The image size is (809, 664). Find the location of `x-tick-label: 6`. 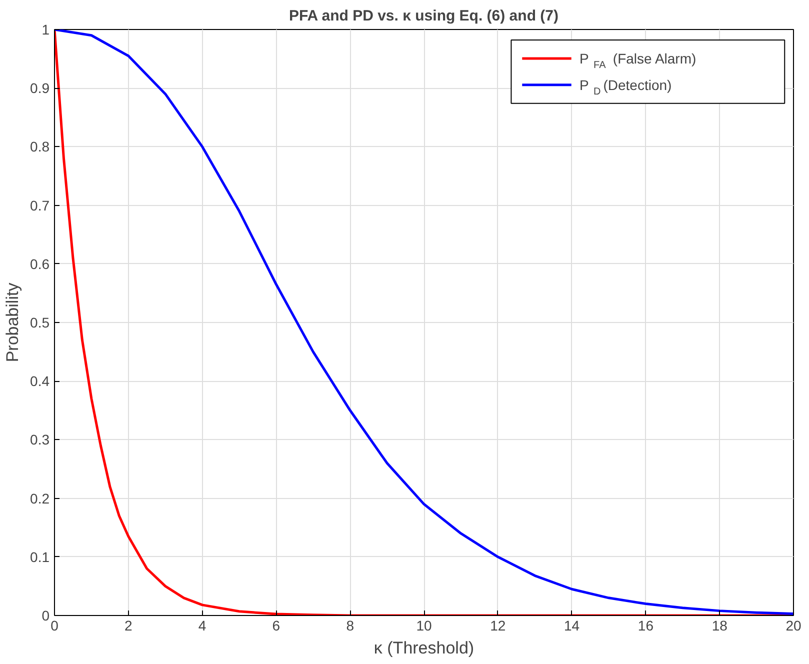

x-tick-label: 6 is located at coordinates (276, 626).